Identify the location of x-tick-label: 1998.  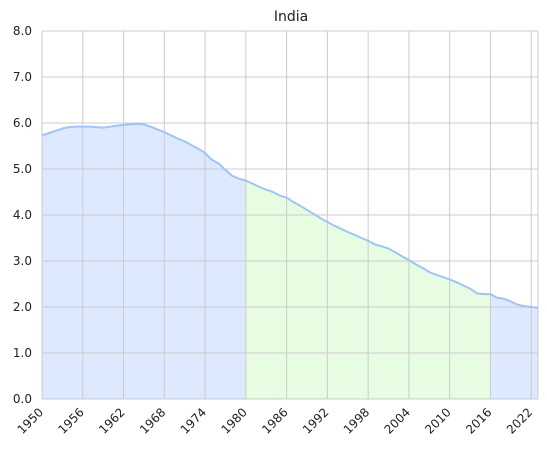
(356, 420).